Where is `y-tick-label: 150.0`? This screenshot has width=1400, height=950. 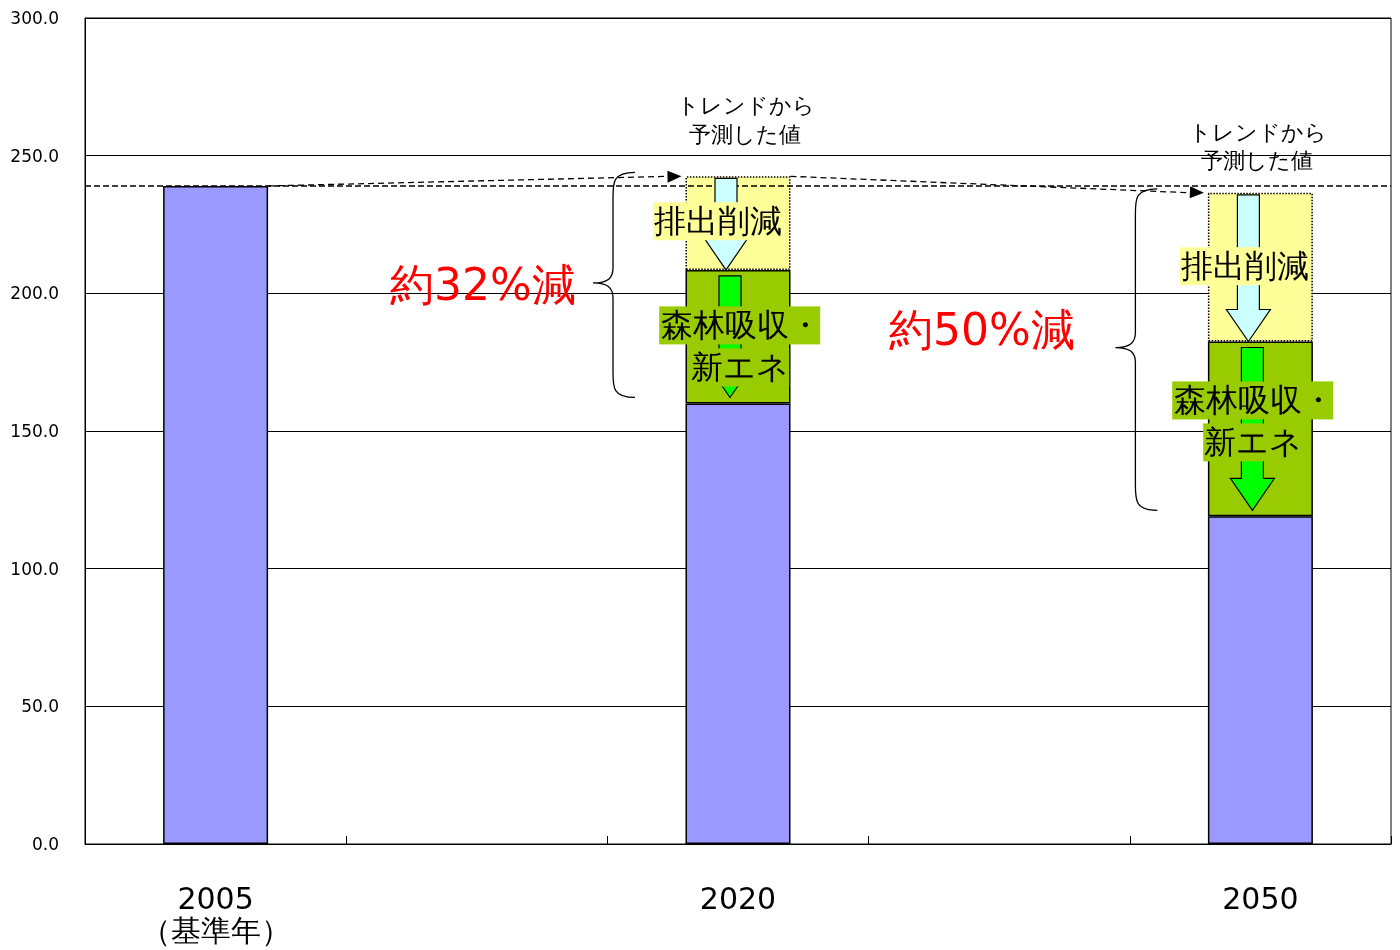
y-tick-label: 150.0 is located at coordinates (34, 431).